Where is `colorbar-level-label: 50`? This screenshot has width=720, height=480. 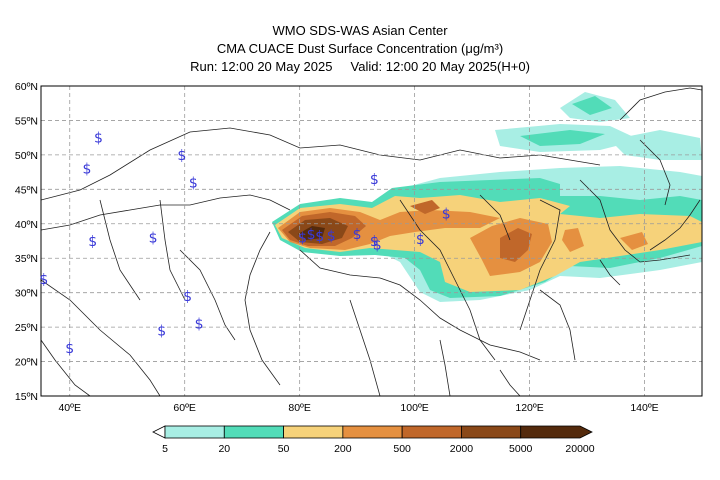
colorbar-level-label: 50 is located at coordinates (284, 449).